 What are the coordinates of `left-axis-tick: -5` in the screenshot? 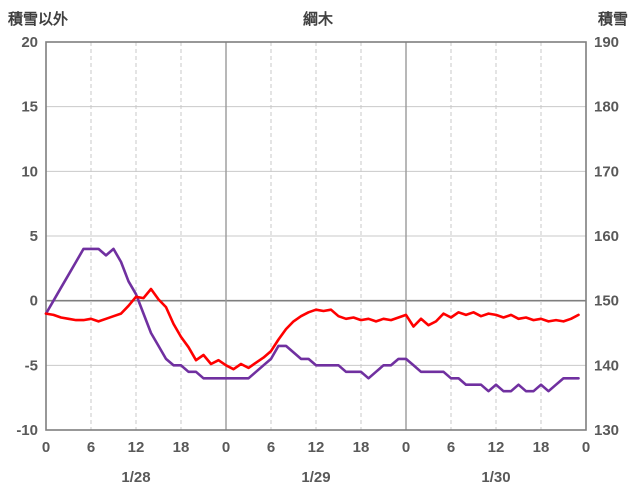 It's located at (31, 365).